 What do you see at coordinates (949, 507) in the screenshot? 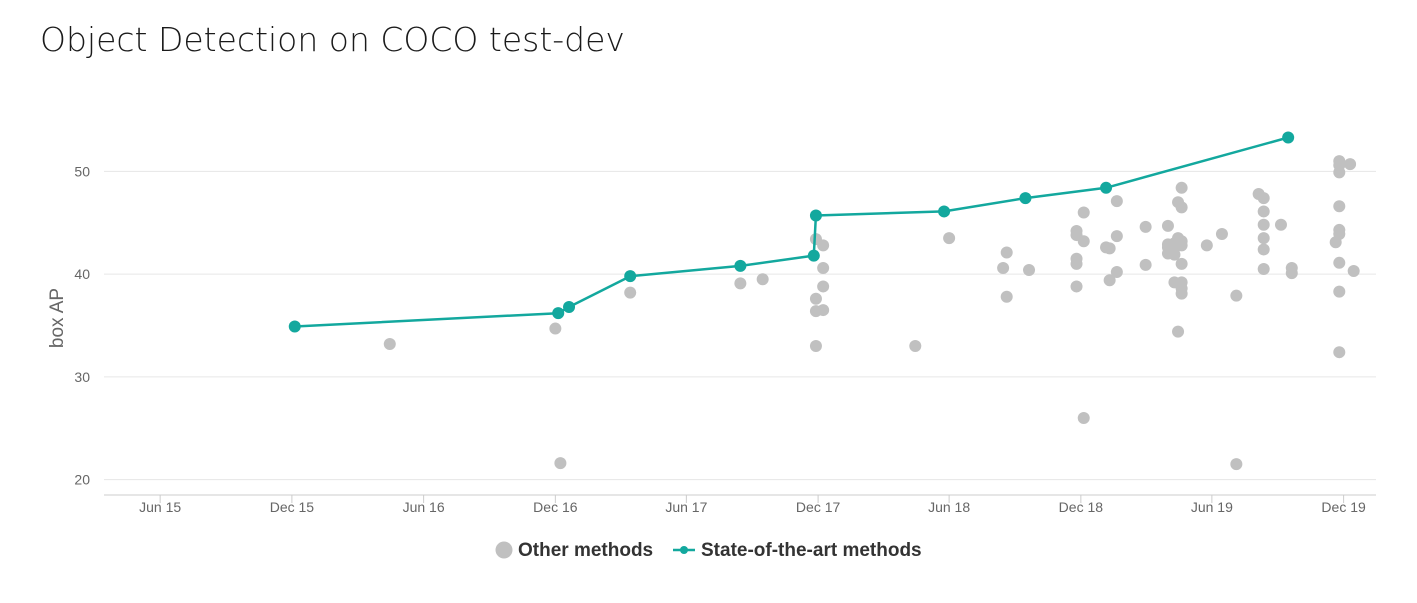
I see `x-tick-label: Jun 18` at bounding box center [949, 507].